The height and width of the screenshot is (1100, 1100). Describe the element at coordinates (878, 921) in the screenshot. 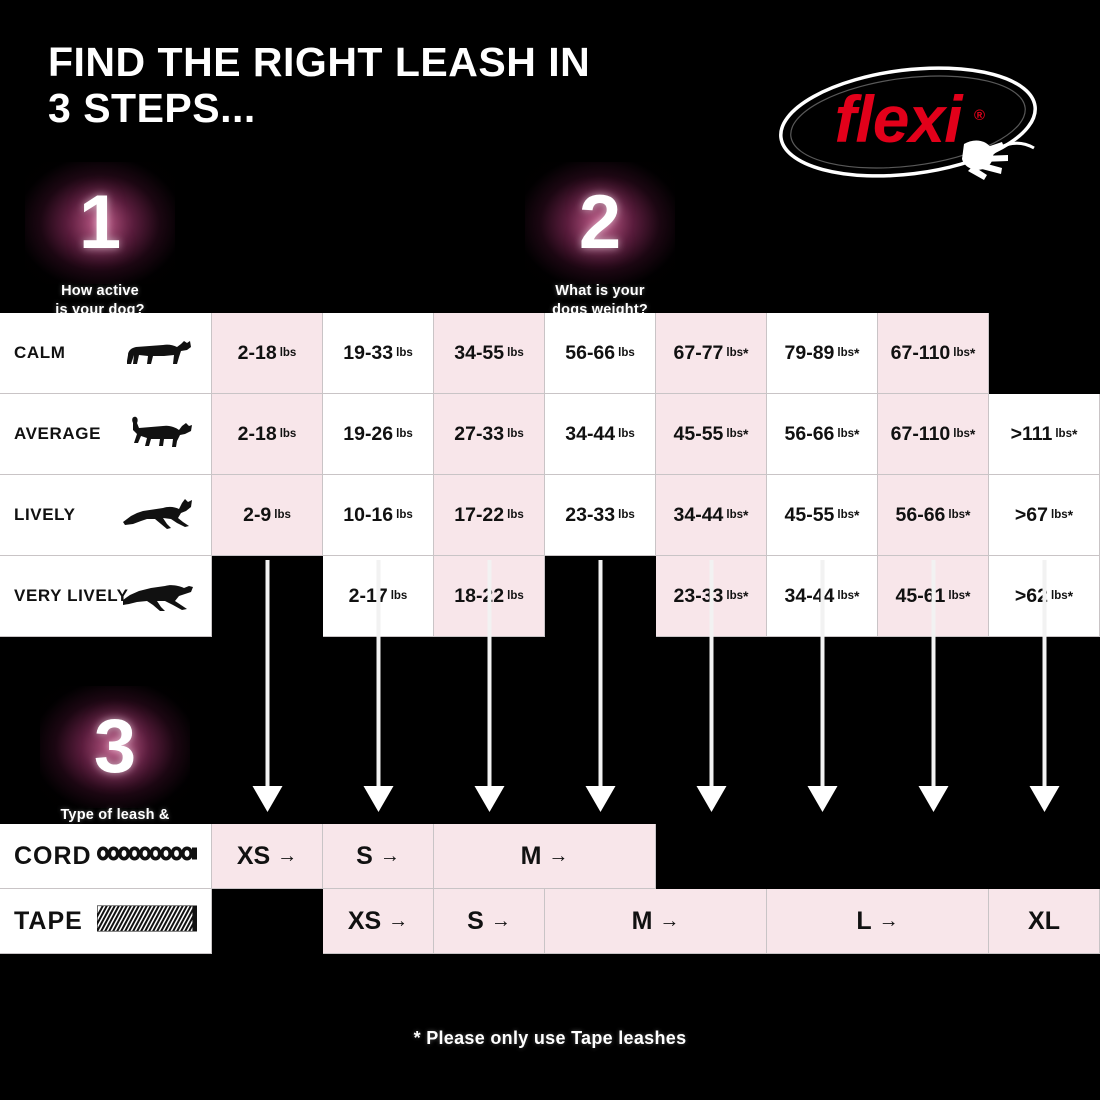

I see `leash-size-cell: L →` at that location.